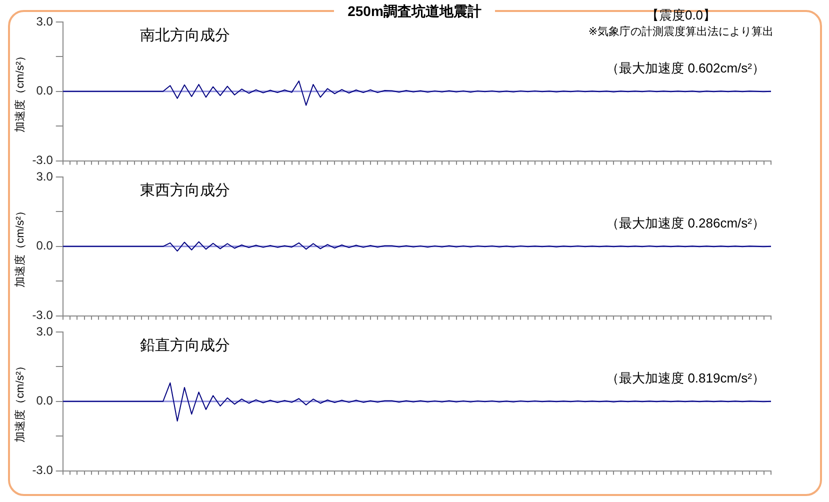 This screenshot has height=502, width=829. I want to click on annotation: （最大加速度 0.819cm/s²）, so click(685, 378).